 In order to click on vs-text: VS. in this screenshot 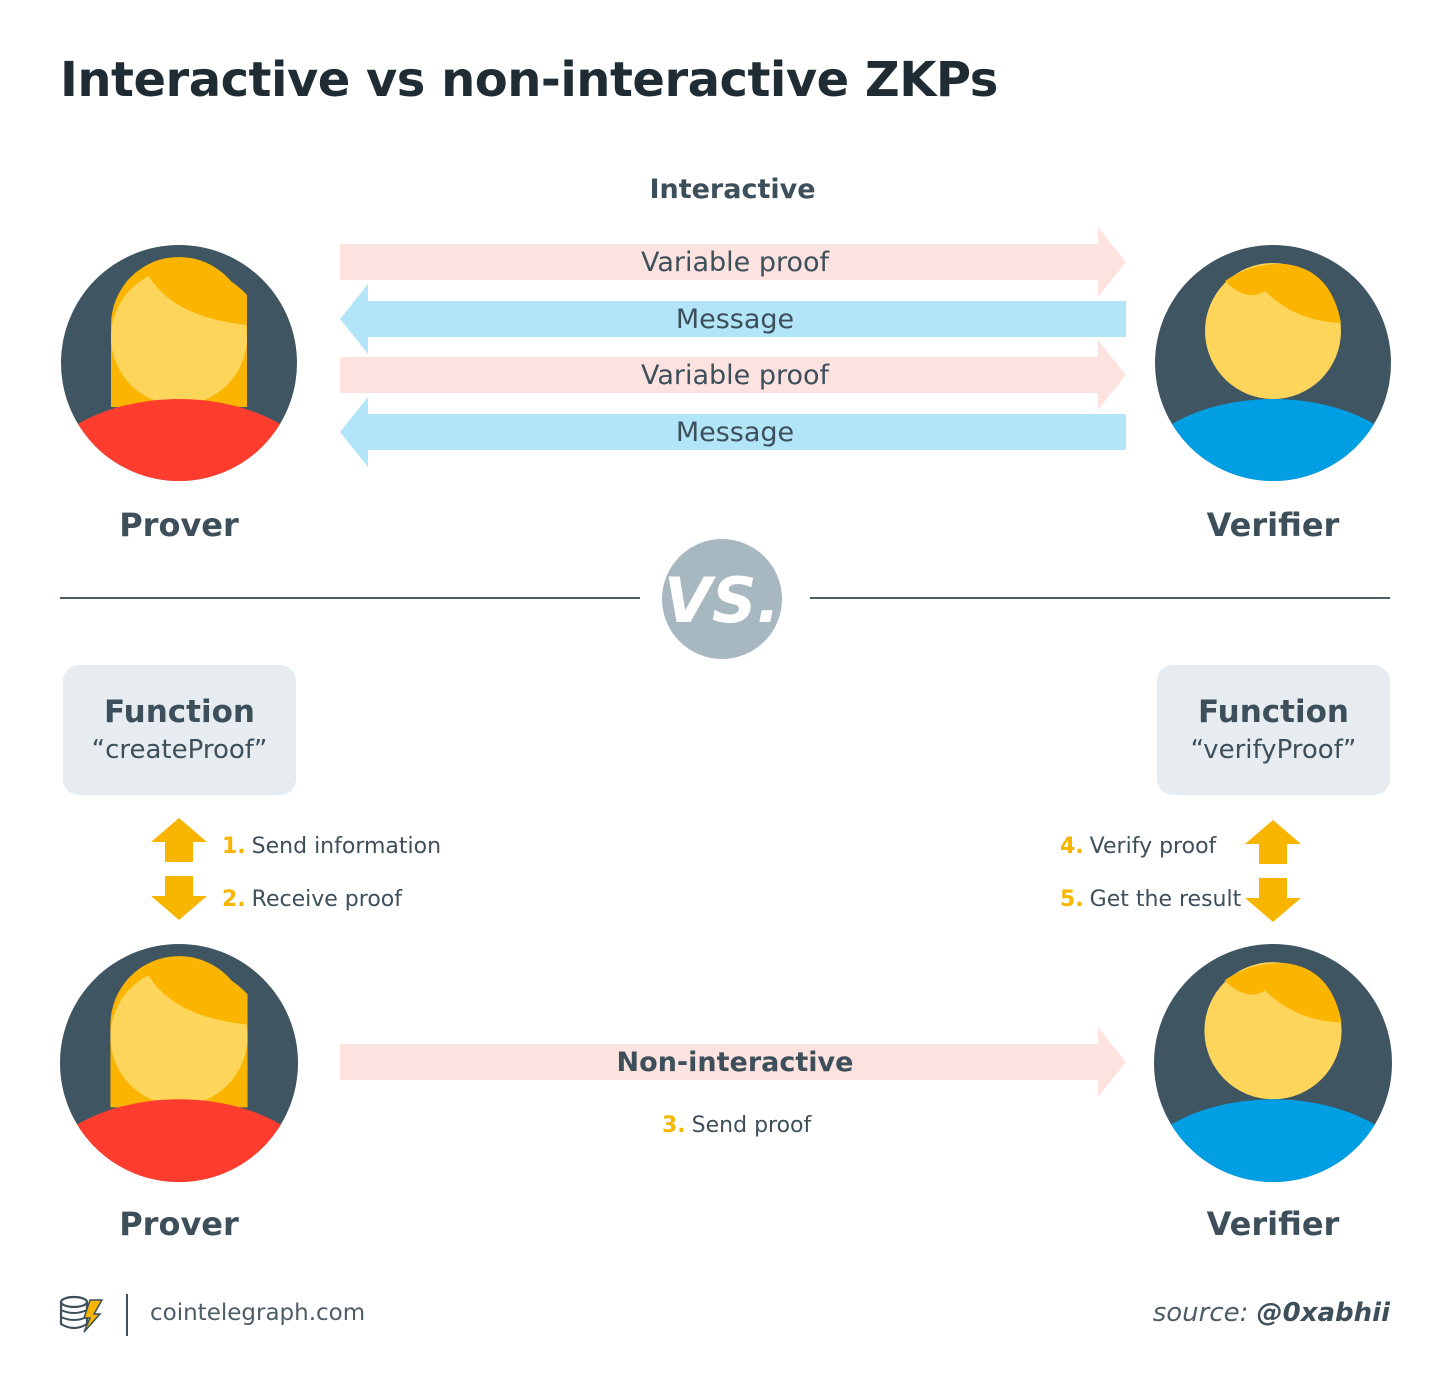, I will do `click(722, 600)`.